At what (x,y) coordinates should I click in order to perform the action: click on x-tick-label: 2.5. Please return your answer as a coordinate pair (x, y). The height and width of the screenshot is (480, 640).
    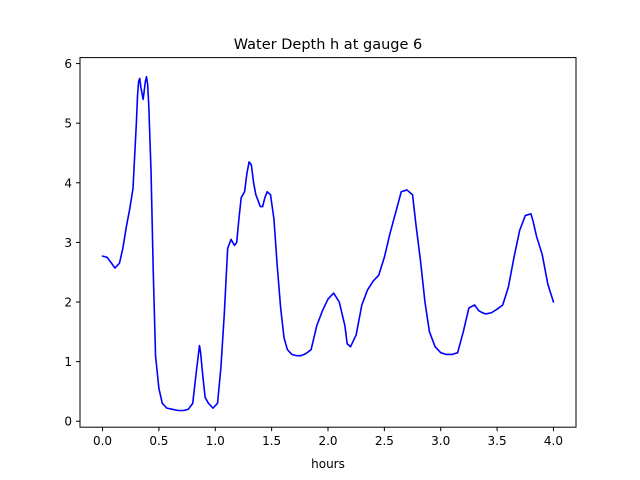
    Looking at the image, I should click on (384, 441).